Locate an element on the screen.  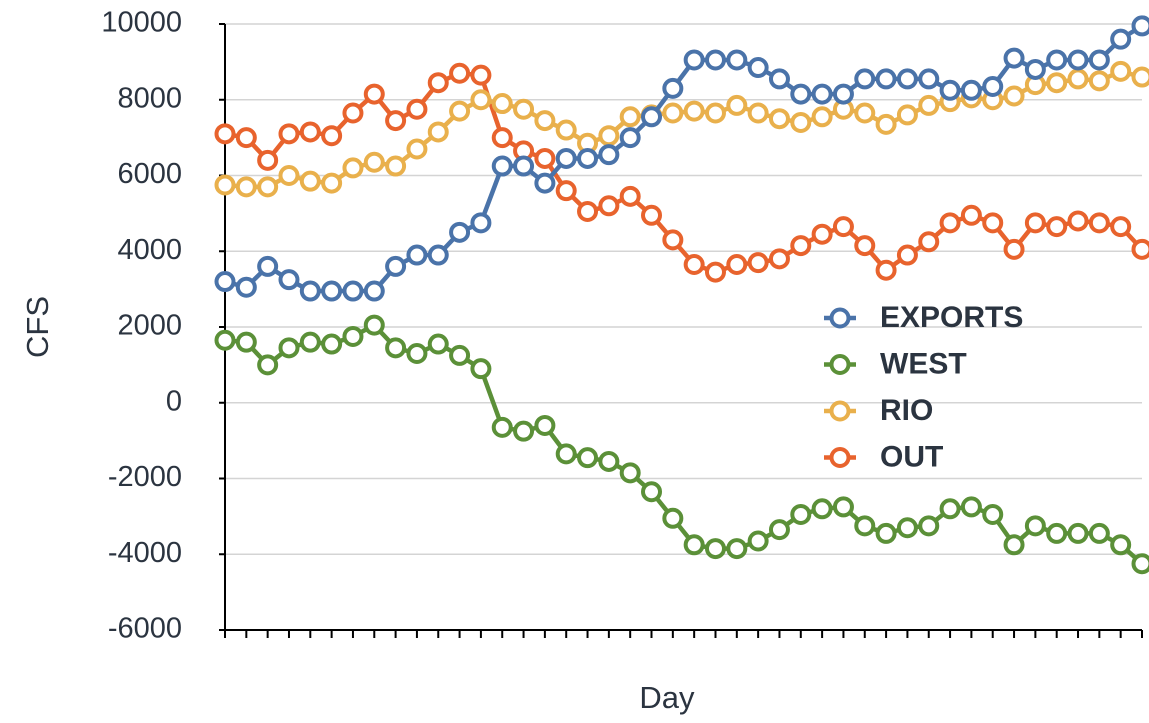
y-tick-label: 6000 is located at coordinates (149, 174).